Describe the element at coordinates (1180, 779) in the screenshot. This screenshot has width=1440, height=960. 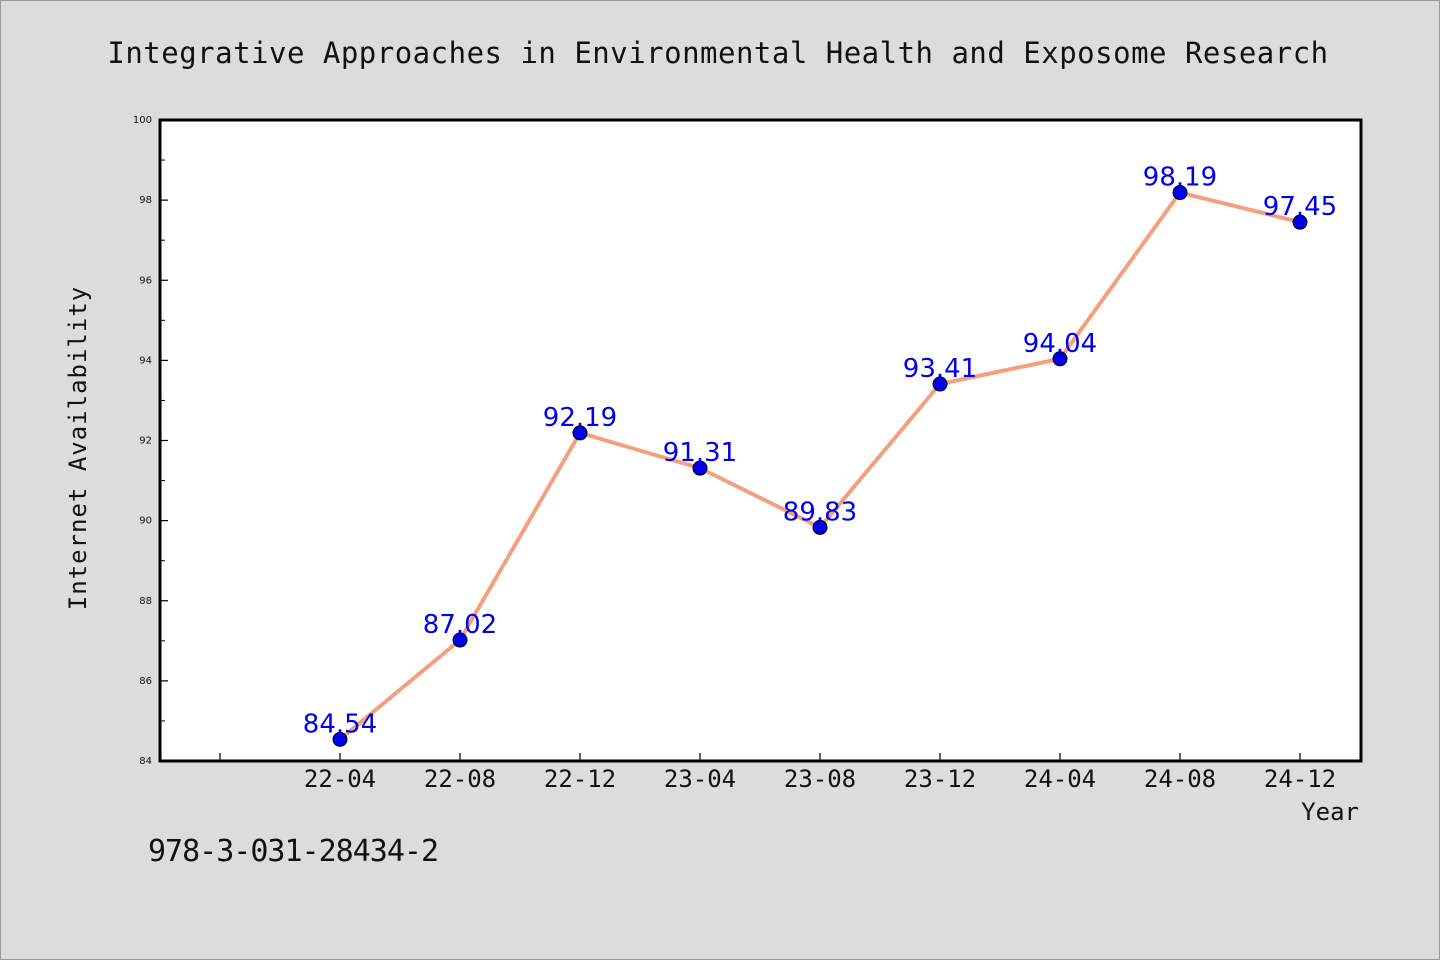
I see `x-tick-label: 24-08` at that location.